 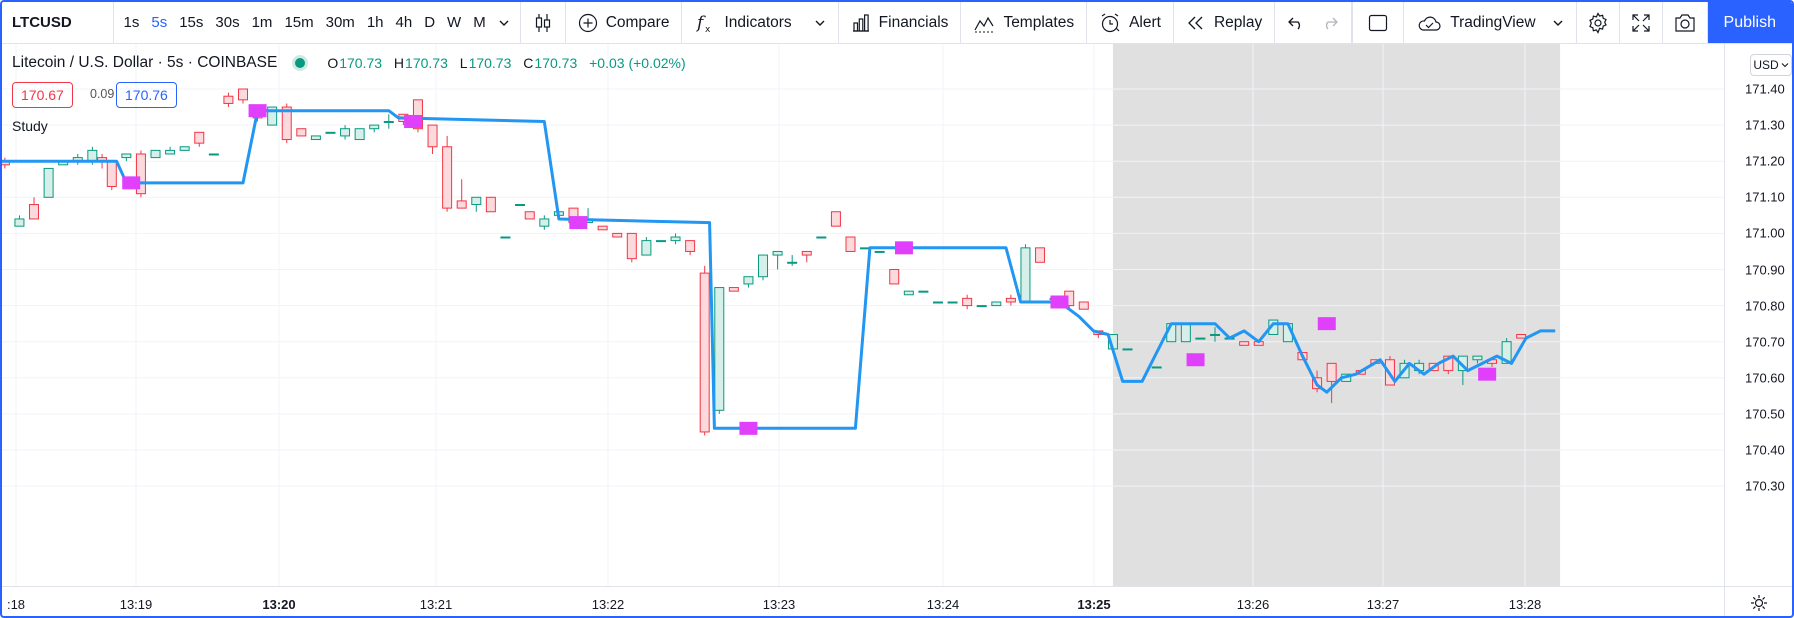 I want to click on alert-button: Alert, so click(x=1130, y=22).